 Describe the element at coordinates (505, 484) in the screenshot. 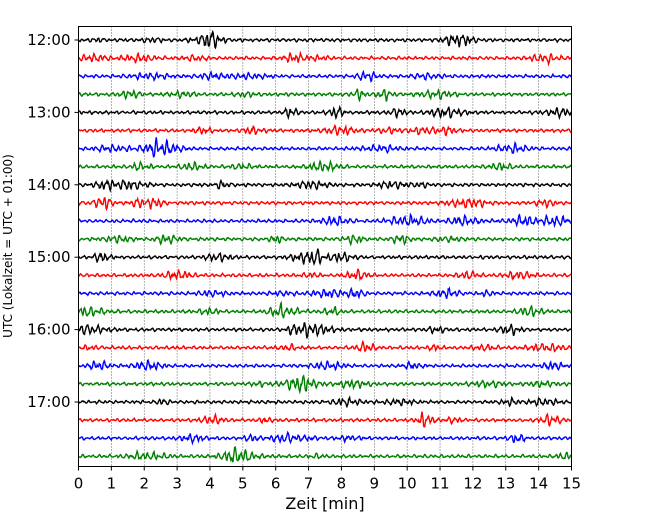

I see `x-tick-label: 13` at that location.